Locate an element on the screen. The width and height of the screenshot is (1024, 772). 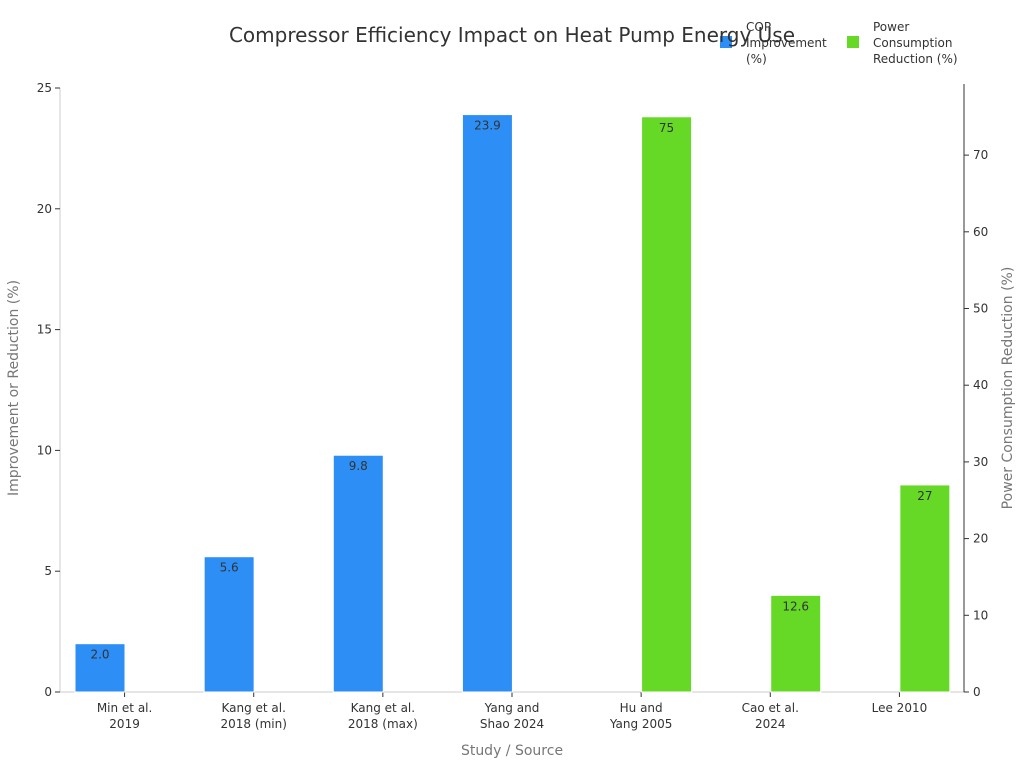
x-tick-label: Kang et al. 2018 (max) is located at coordinates (383, 716).